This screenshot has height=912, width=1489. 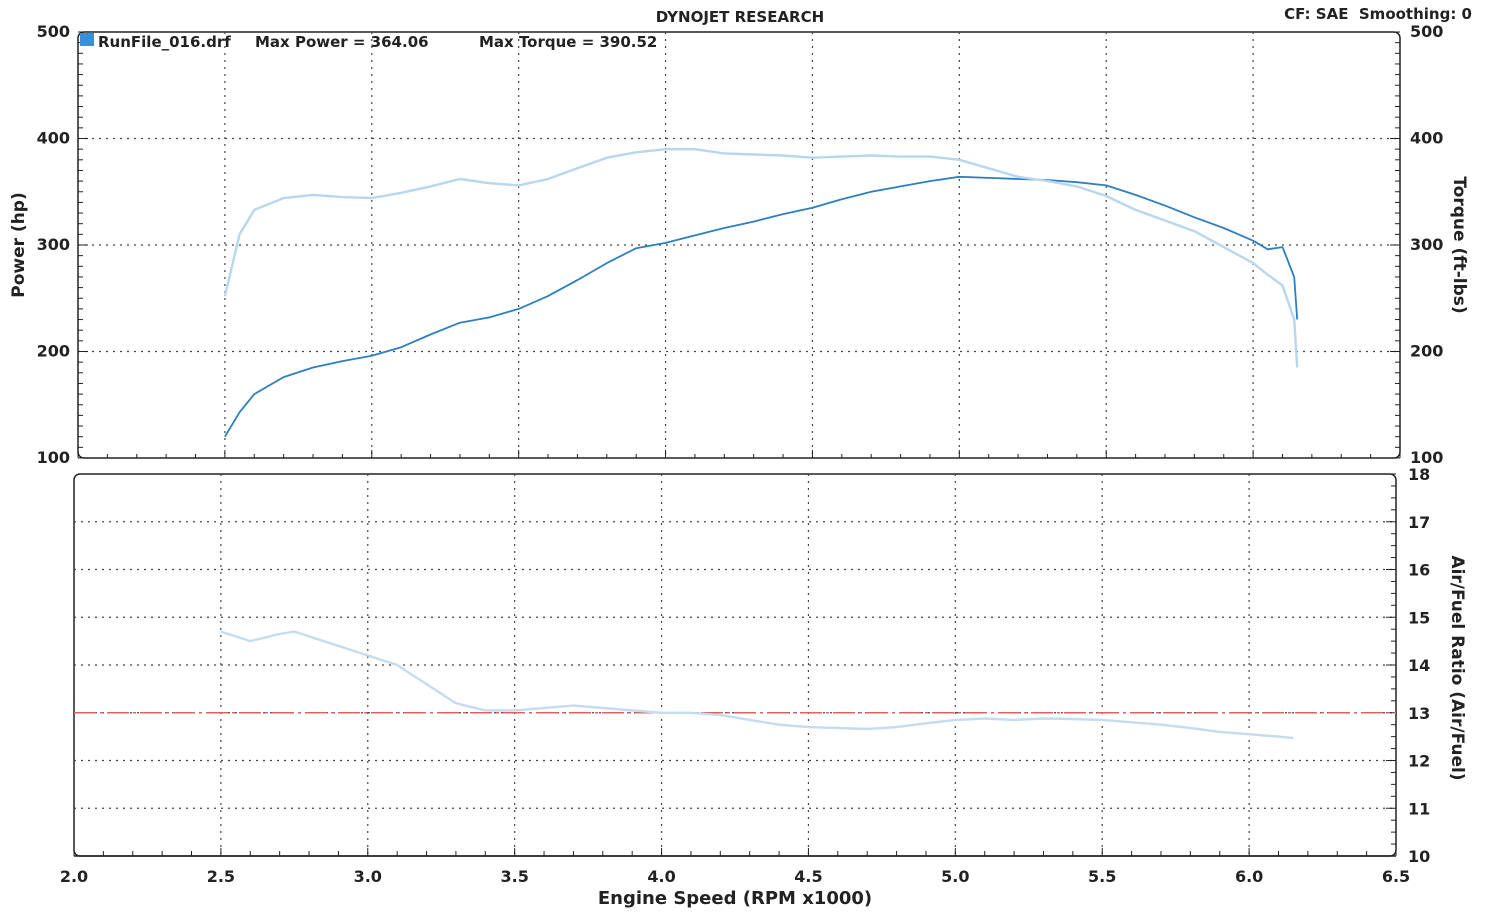 I want to click on x-axis-label: Engine Speed (RPM x1000), so click(x=735, y=898).